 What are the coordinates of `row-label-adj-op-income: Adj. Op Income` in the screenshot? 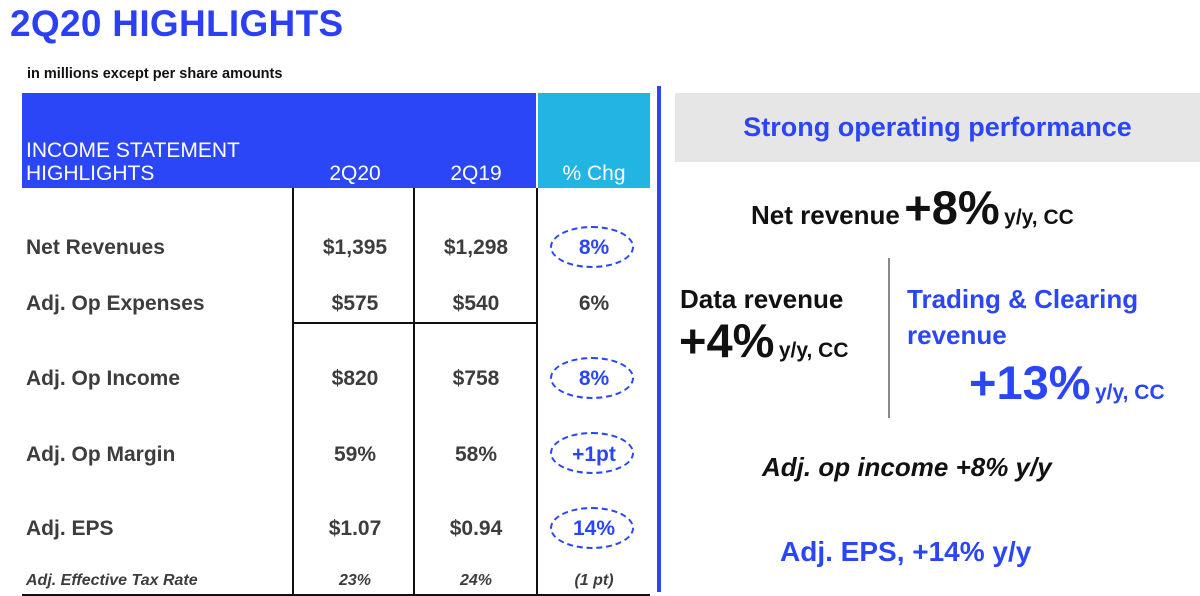 It's located at (103, 378).